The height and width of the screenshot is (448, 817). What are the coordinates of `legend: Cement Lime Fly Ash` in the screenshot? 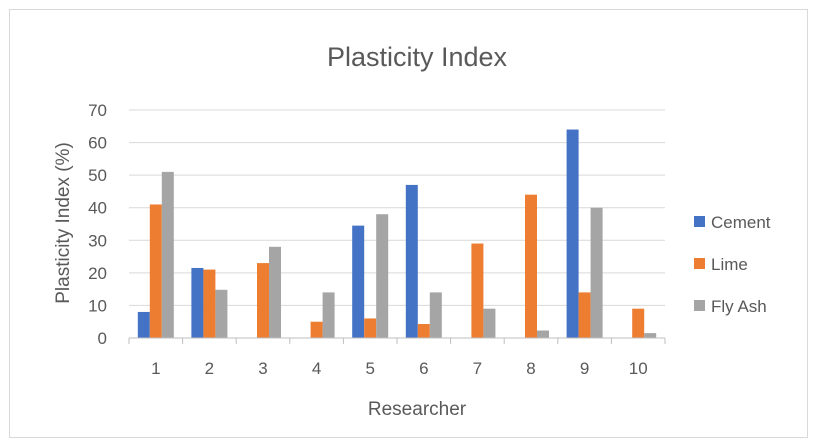 It's located at (732, 264).